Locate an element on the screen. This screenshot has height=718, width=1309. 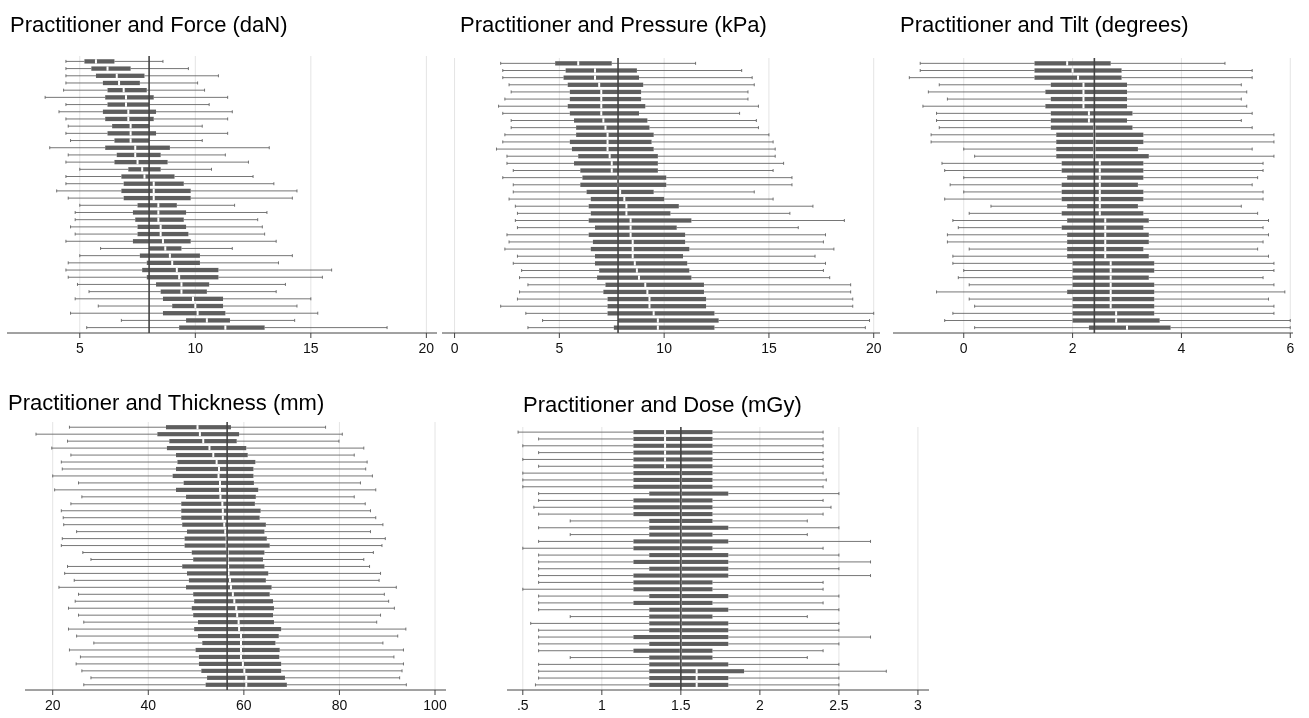
x-tick-label: 3 is located at coordinates (918, 705).